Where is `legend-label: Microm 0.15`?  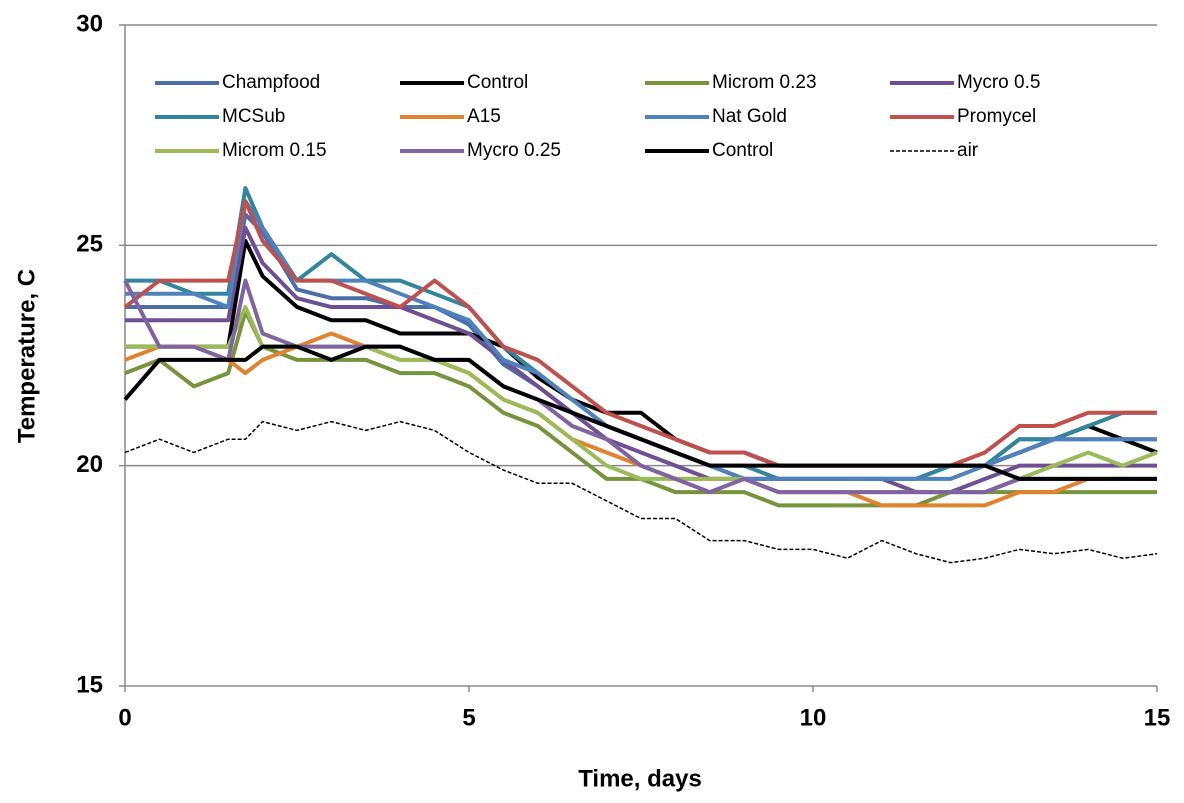 legend-label: Microm 0.15 is located at coordinates (274, 150).